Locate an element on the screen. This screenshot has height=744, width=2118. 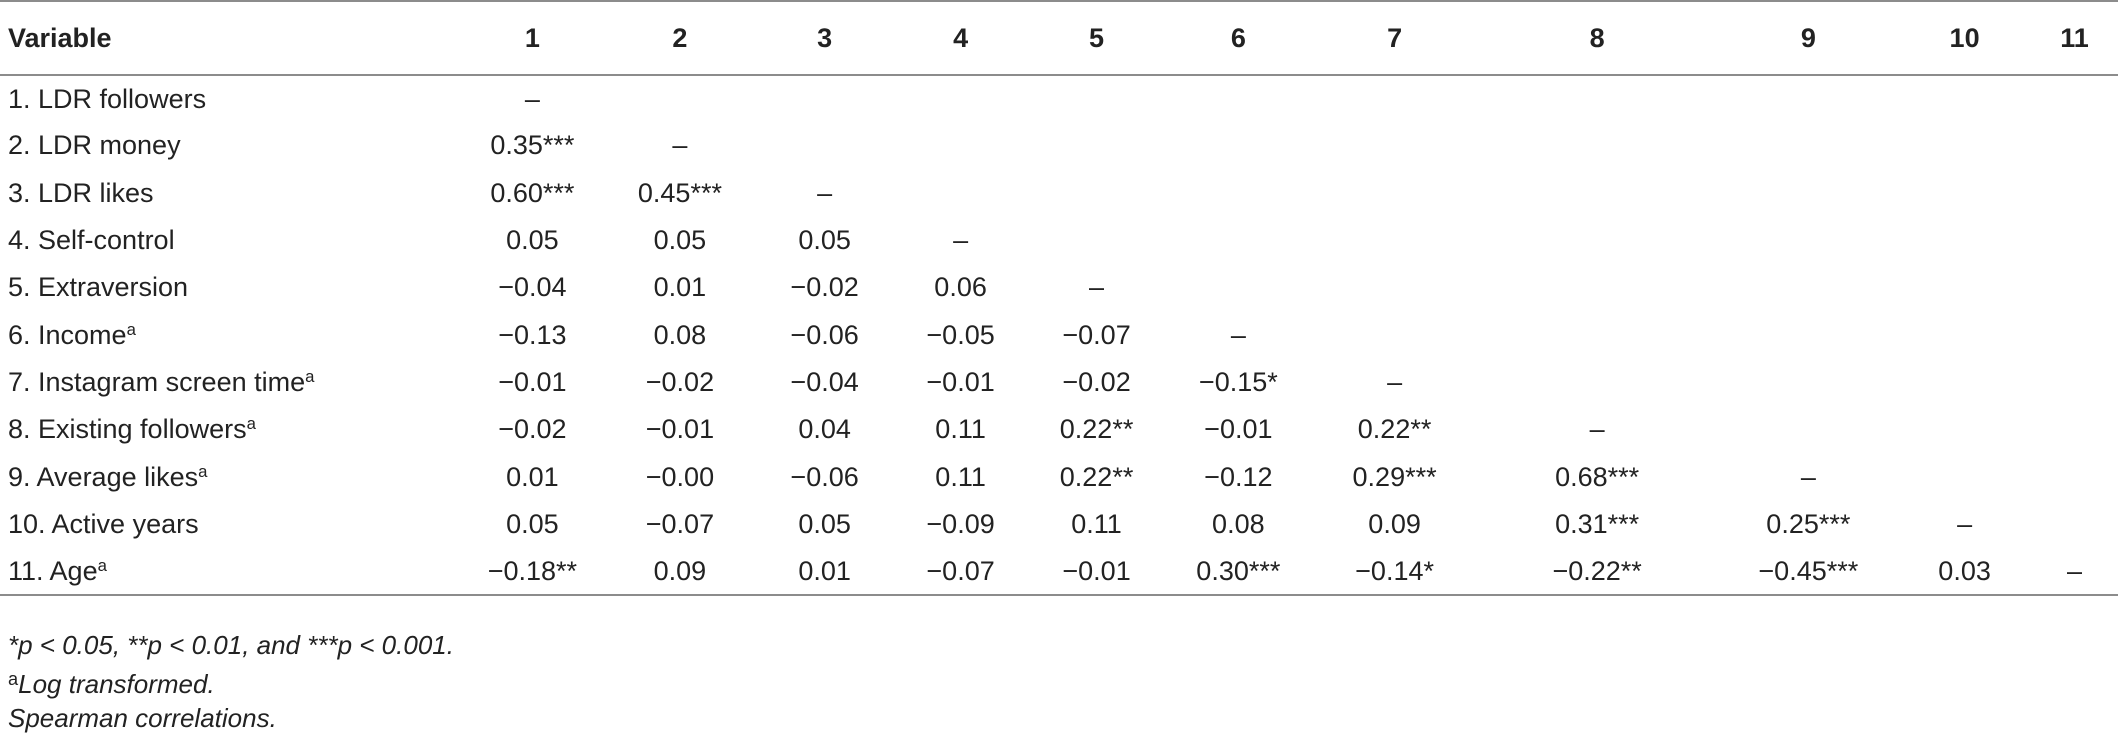
row-label-text: 9. Average likes is located at coordinates (103, 476).